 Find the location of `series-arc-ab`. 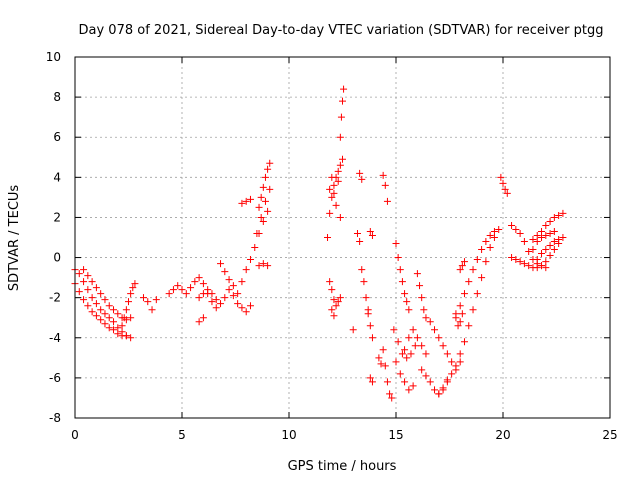

series-arc-ab is located at coordinates (387, 374).